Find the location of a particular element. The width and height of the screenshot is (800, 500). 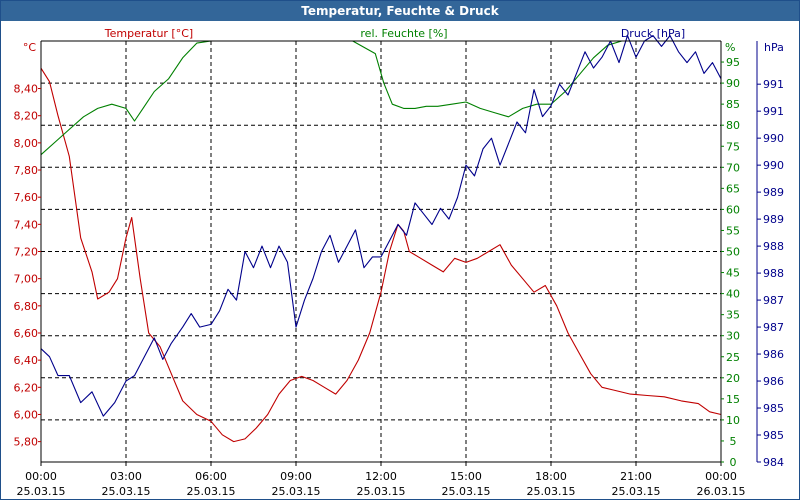

humidity-tick-label: 35 is located at coordinates (733, 315).